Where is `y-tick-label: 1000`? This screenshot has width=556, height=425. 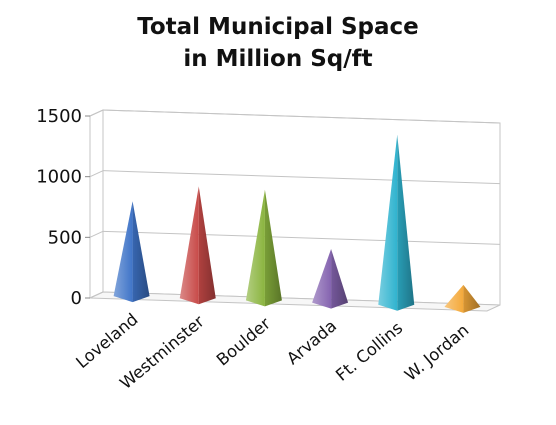
y-tick-label: 1000 is located at coordinates (59, 177).